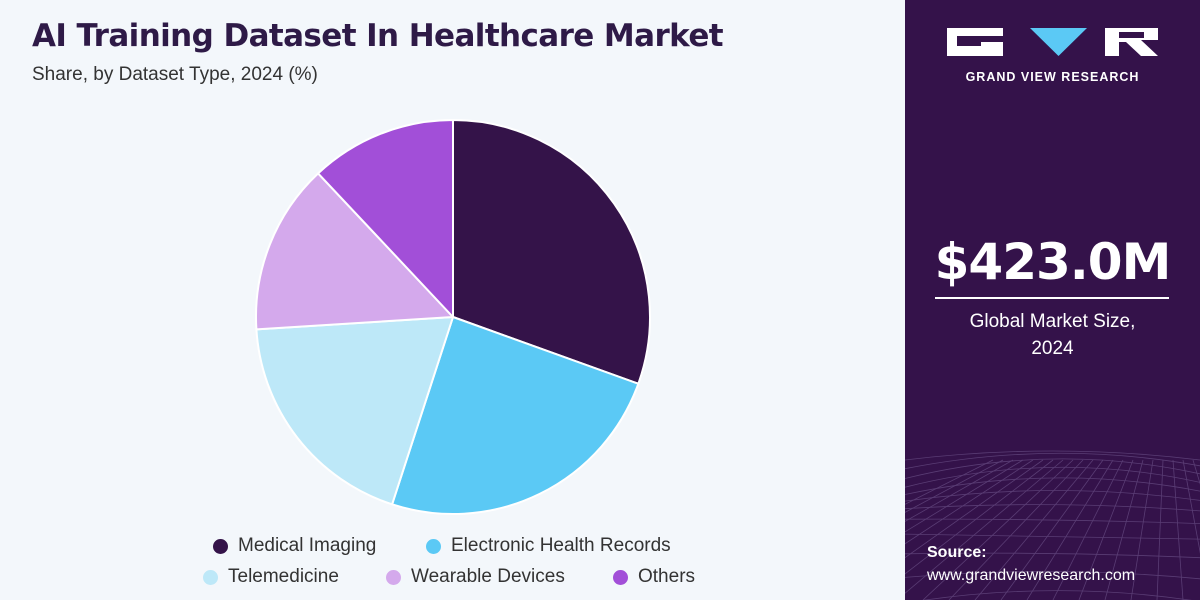 This screenshot has height=600, width=1200. I want to click on legend-label: Electronic Health Records, so click(561, 545).